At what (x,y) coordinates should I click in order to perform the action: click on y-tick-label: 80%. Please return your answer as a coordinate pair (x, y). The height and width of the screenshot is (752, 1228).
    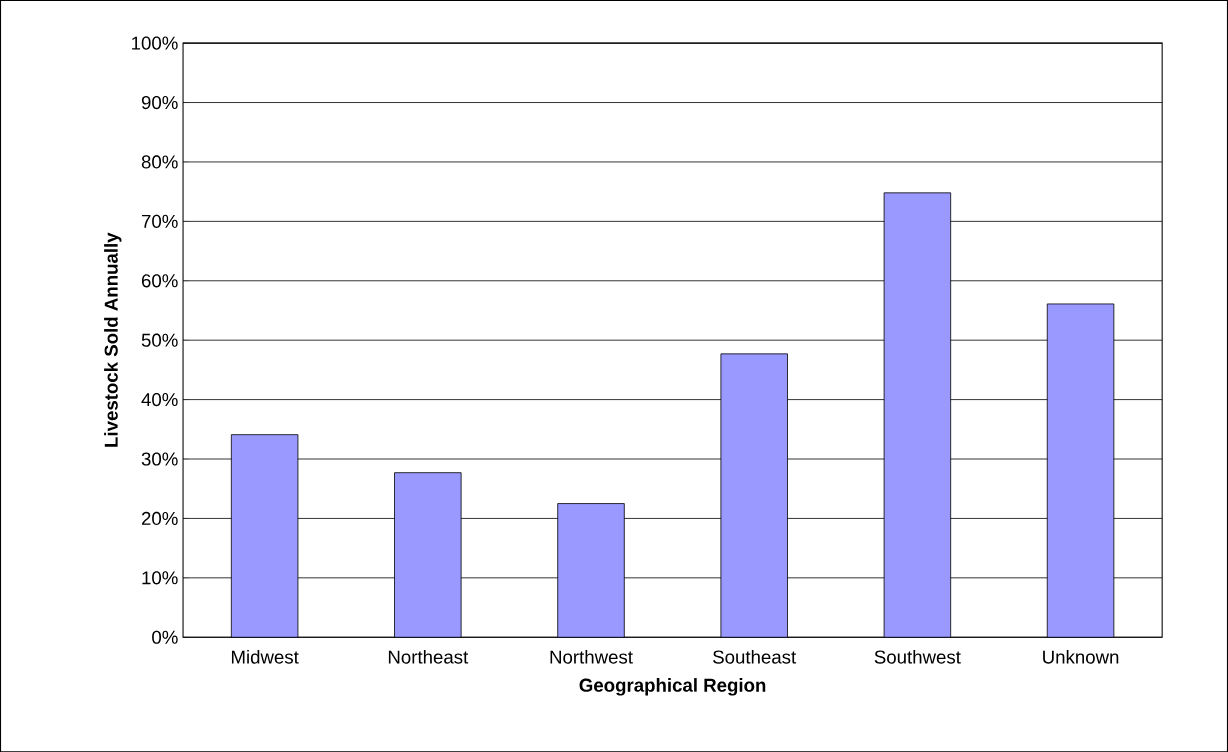
    Looking at the image, I should click on (159, 162).